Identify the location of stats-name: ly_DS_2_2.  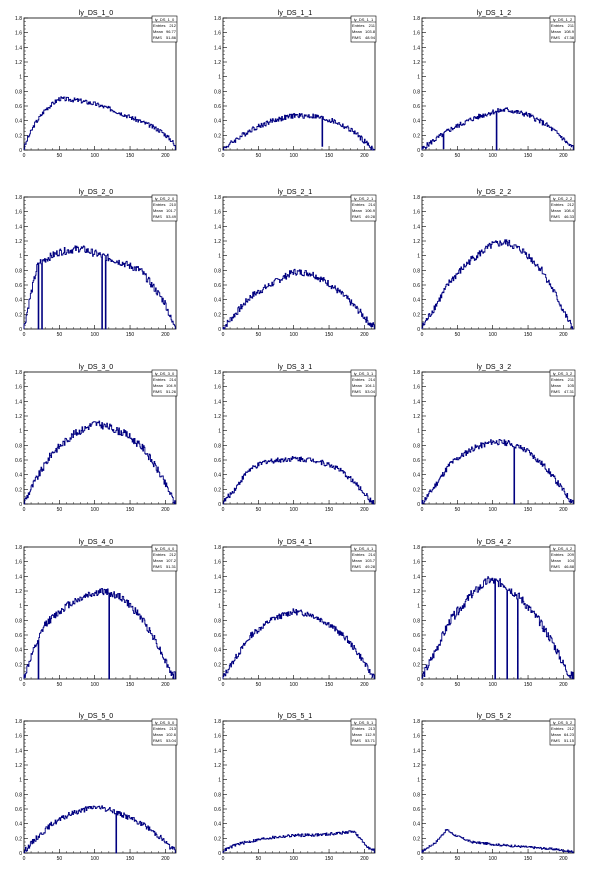
(563, 198).